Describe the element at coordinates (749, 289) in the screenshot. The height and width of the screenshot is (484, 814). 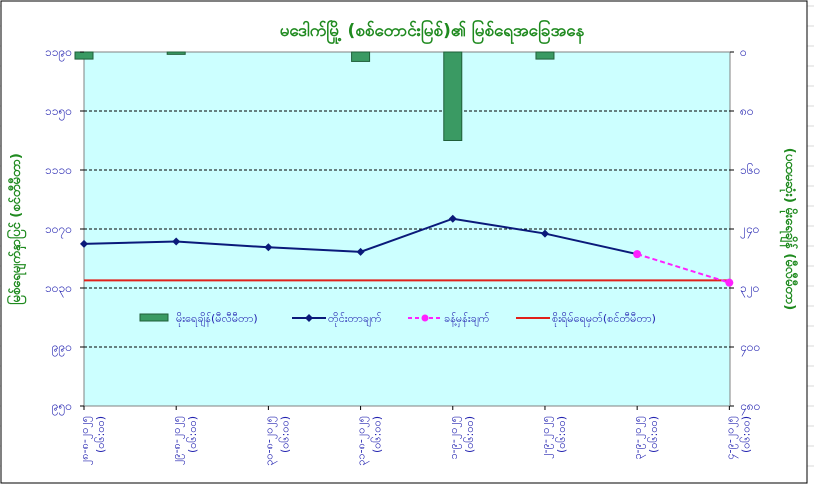
I see `right-tick-label: ၃၂၀` at that location.